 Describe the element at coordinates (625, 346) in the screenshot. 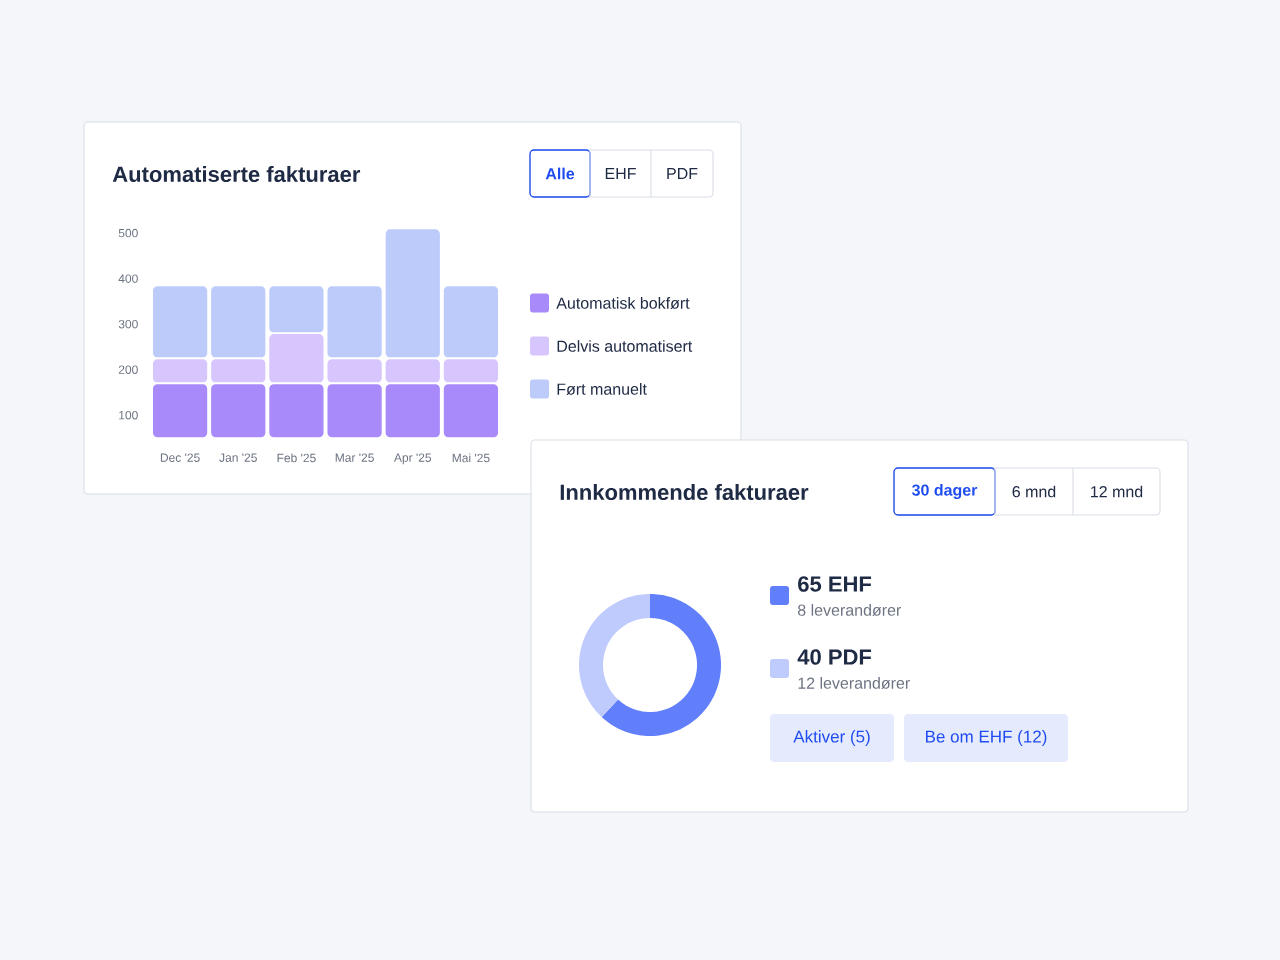

I see `legend-label: Delvis automatisert` at that location.